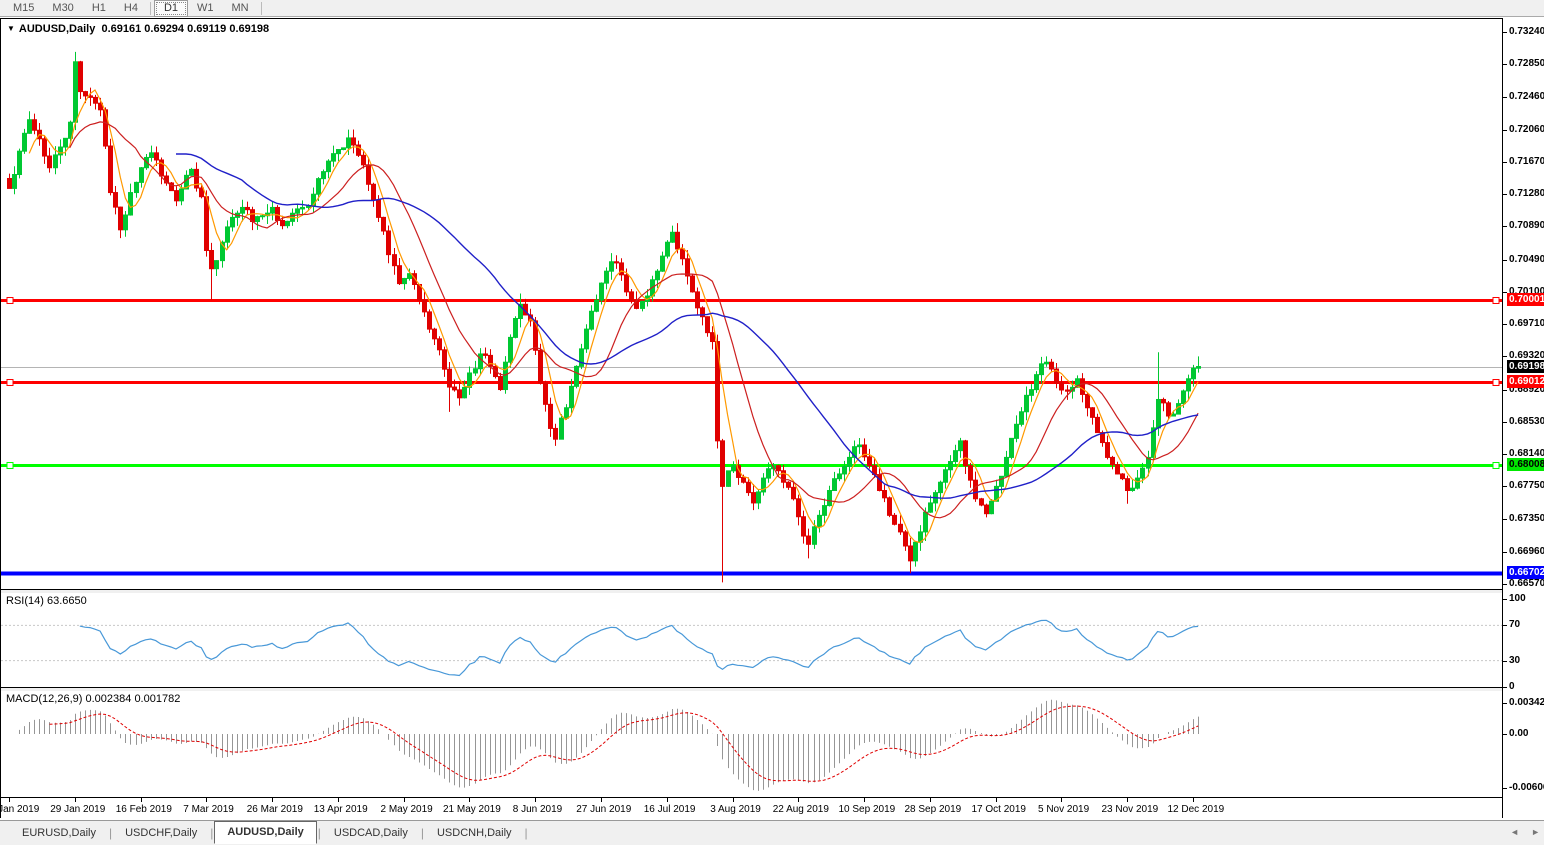 The height and width of the screenshot is (845, 1544). What do you see at coordinates (1526, 454) in the screenshot?
I see `price-tick: 0.68140` at bounding box center [1526, 454].